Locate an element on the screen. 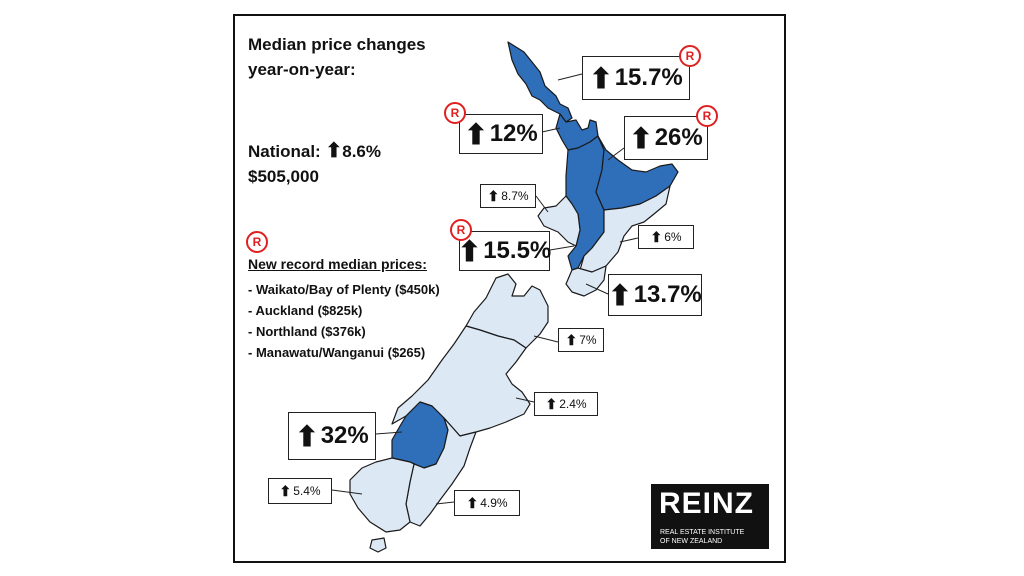  label-northland: ⬆ 15.7% is located at coordinates (636, 78).